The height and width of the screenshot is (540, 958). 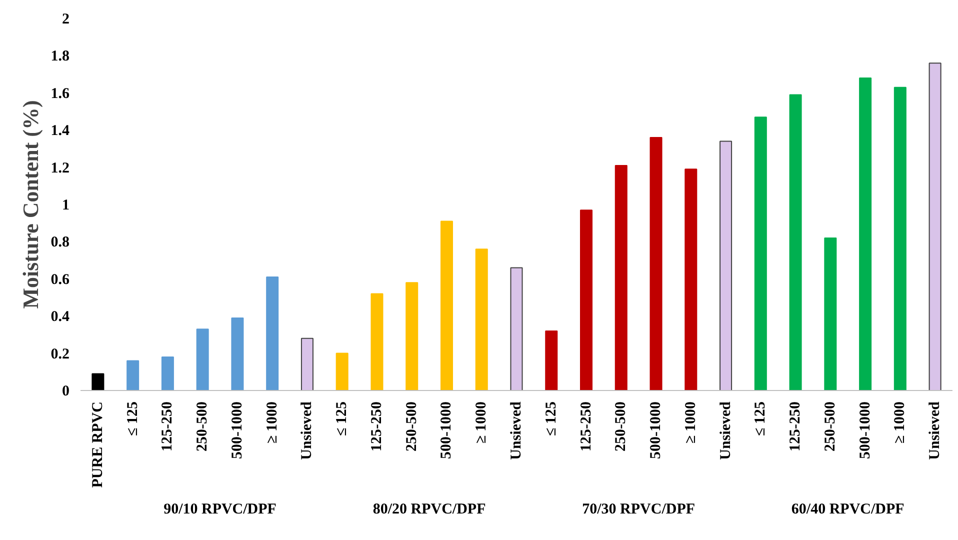 I want to click on text: 60/40 RPVC/DPF, so click(x=847, y=510).